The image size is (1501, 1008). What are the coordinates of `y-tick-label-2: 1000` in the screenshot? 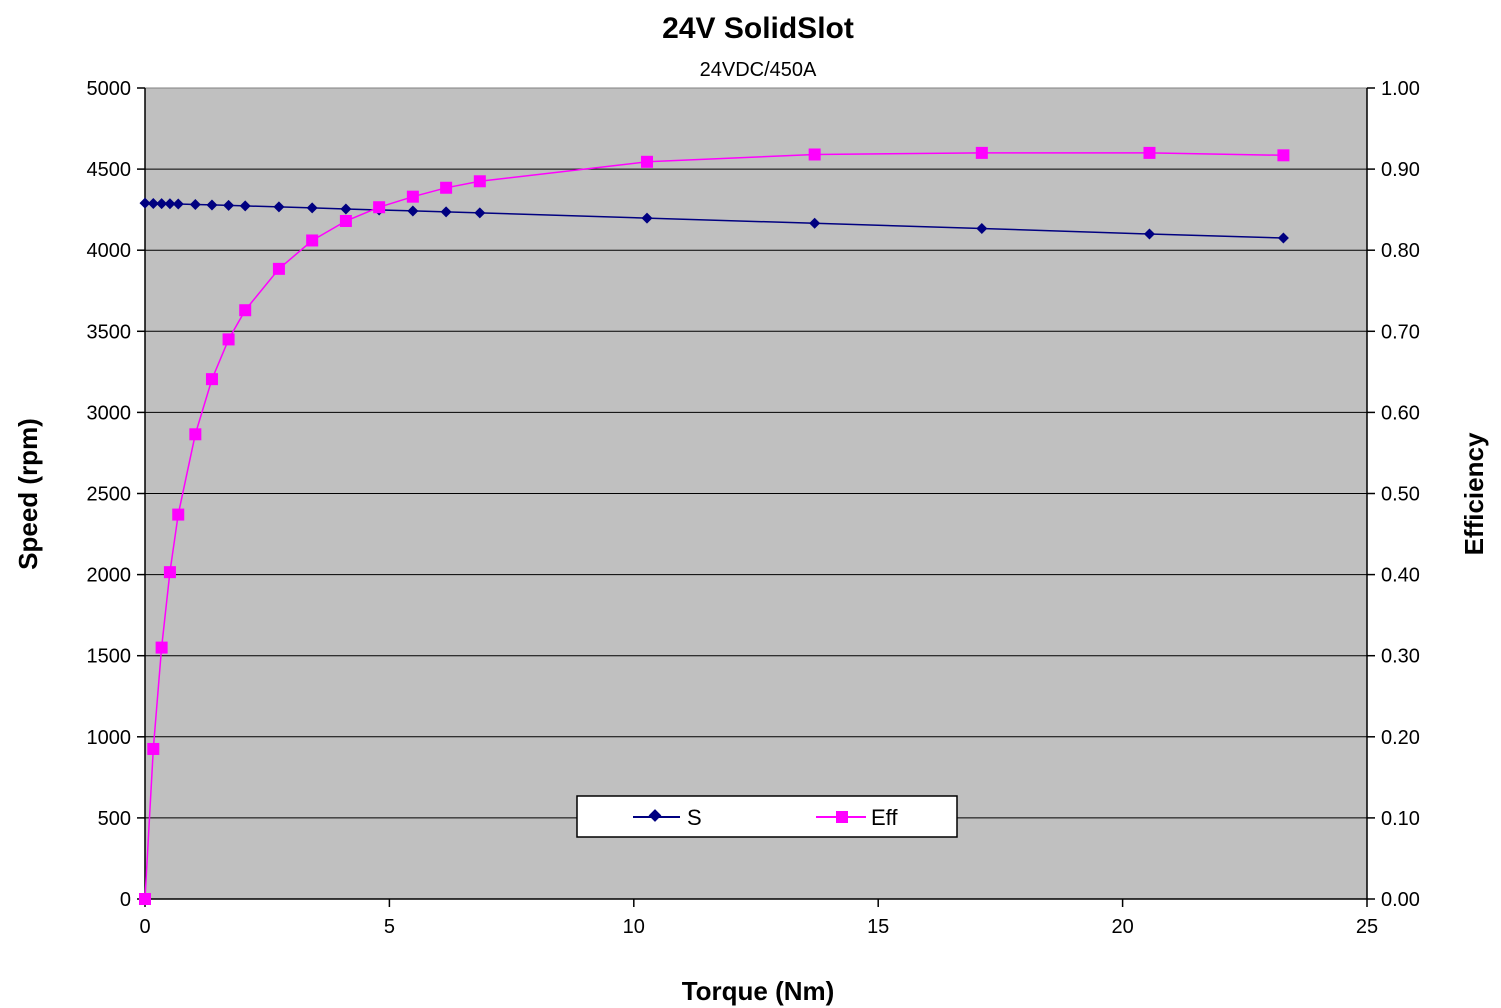 It's located at (109, 738).